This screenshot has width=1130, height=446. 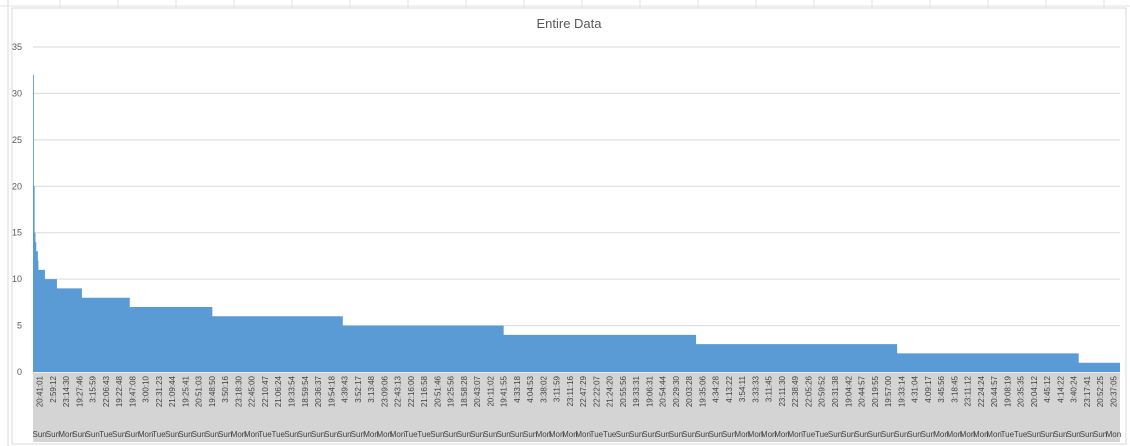 I want to click on x-time-tick-label: 19:08:19, so click(x=1007, y=391).